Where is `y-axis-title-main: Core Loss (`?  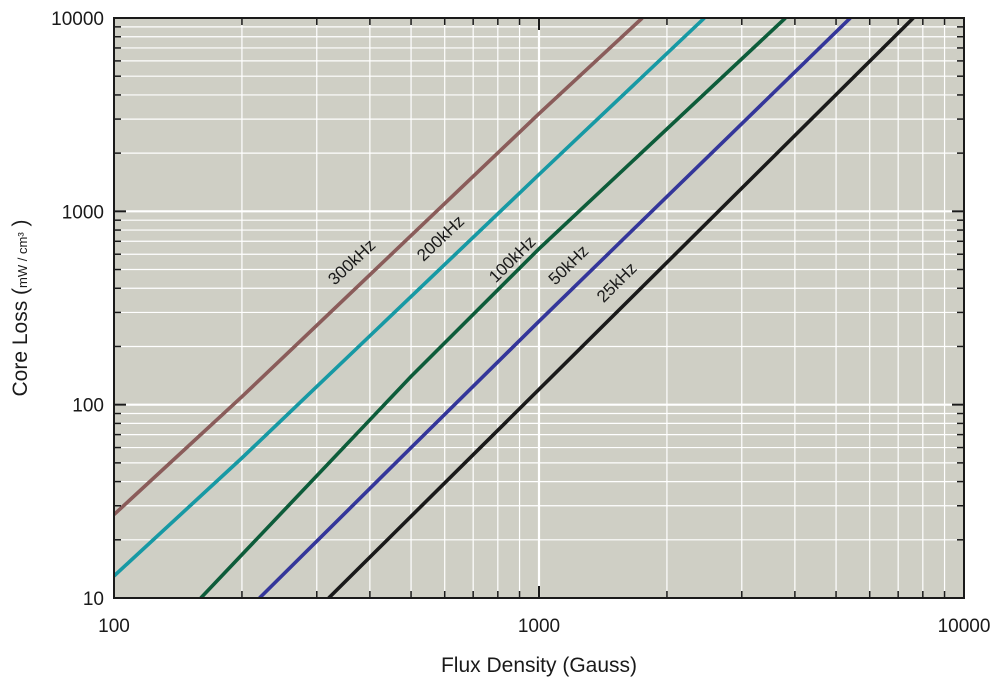 y-axis-title-main: Core Loss ( is located at coordinates (20, 342).